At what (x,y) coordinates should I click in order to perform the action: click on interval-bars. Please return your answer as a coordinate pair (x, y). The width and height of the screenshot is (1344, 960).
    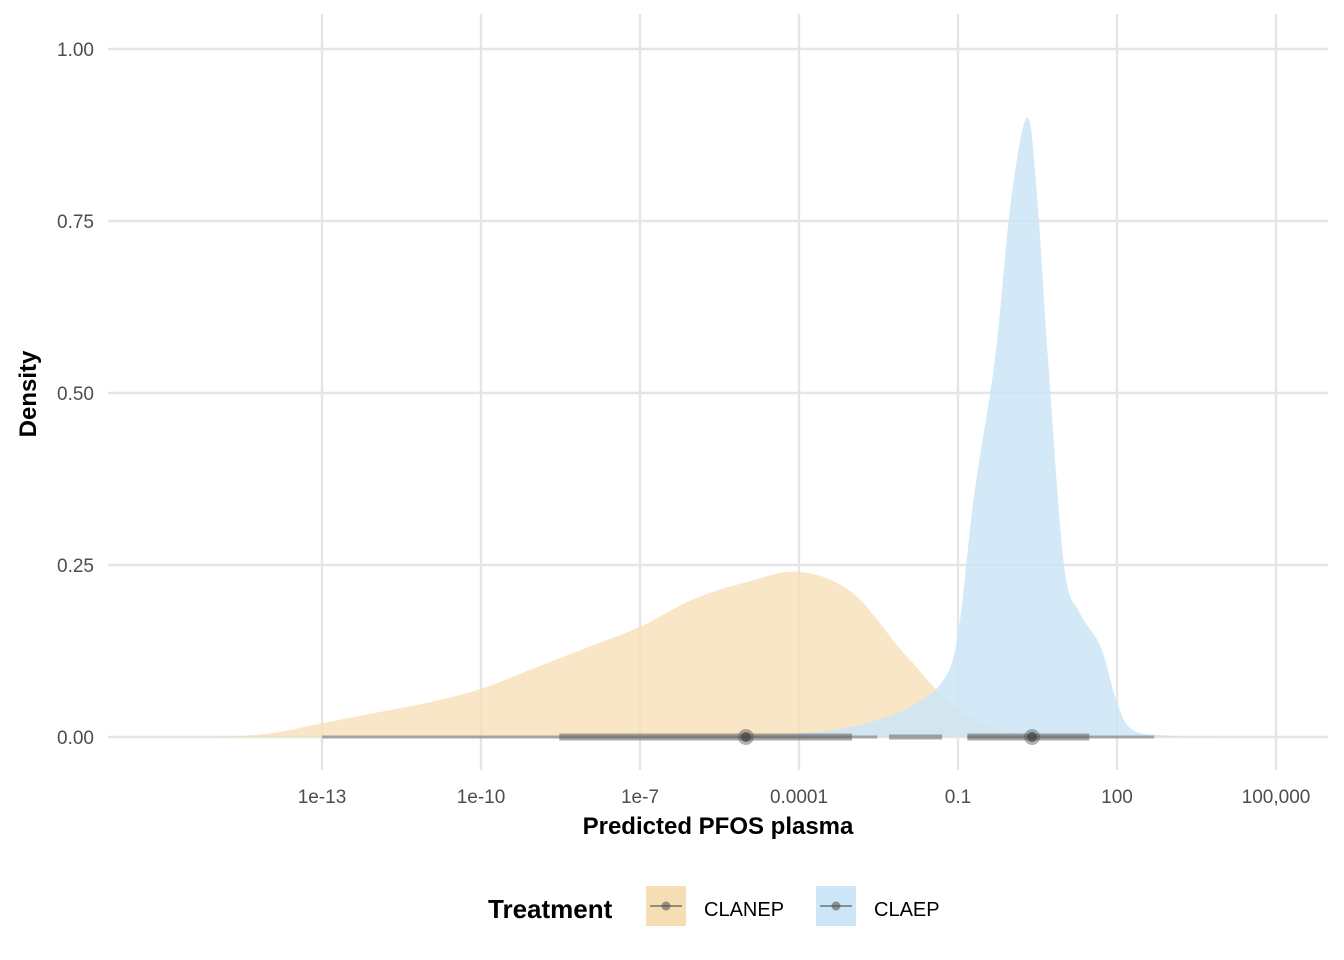
    Looking at the image, I should click on (738, 737).